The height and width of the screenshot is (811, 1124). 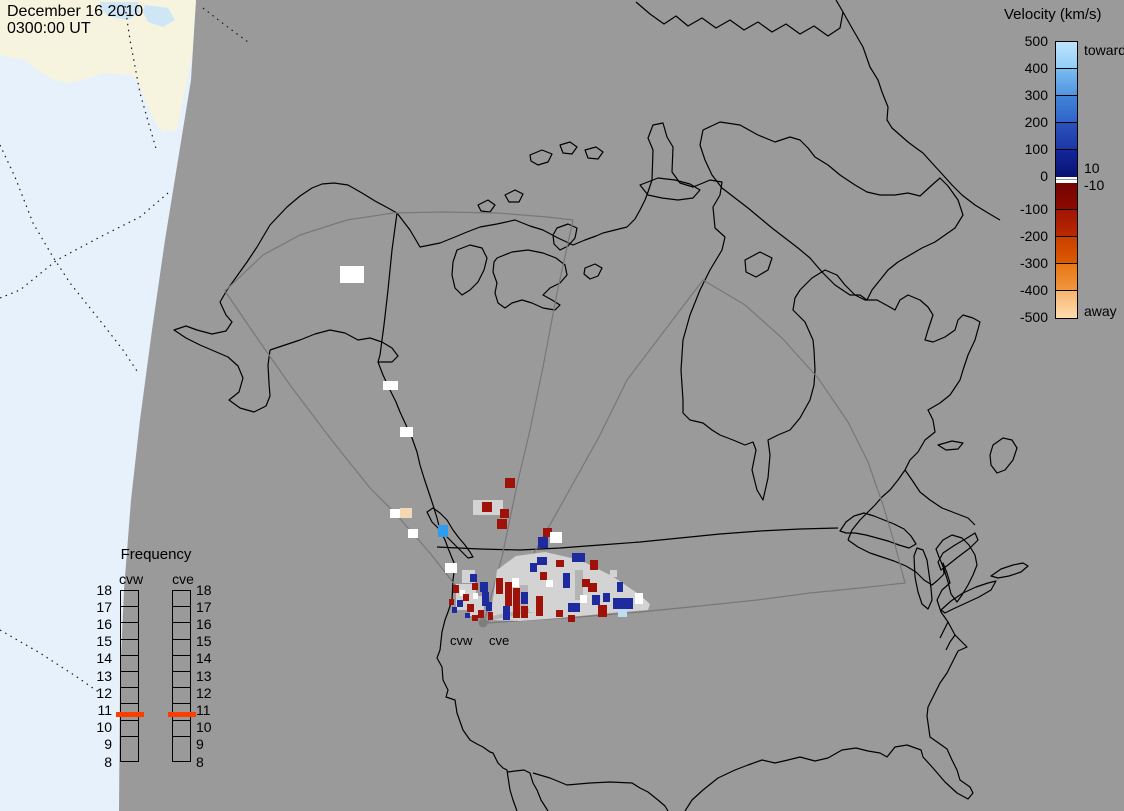 I want to click on lake-superior, so click(x=878, y=530).